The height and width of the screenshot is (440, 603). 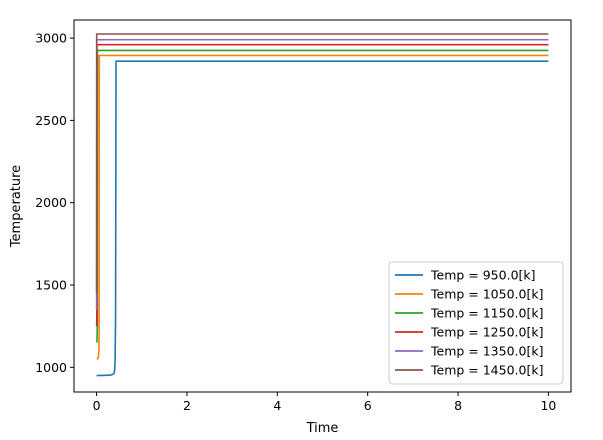 I want to click on x-axis-label: Time, so click(x=322, y=428).